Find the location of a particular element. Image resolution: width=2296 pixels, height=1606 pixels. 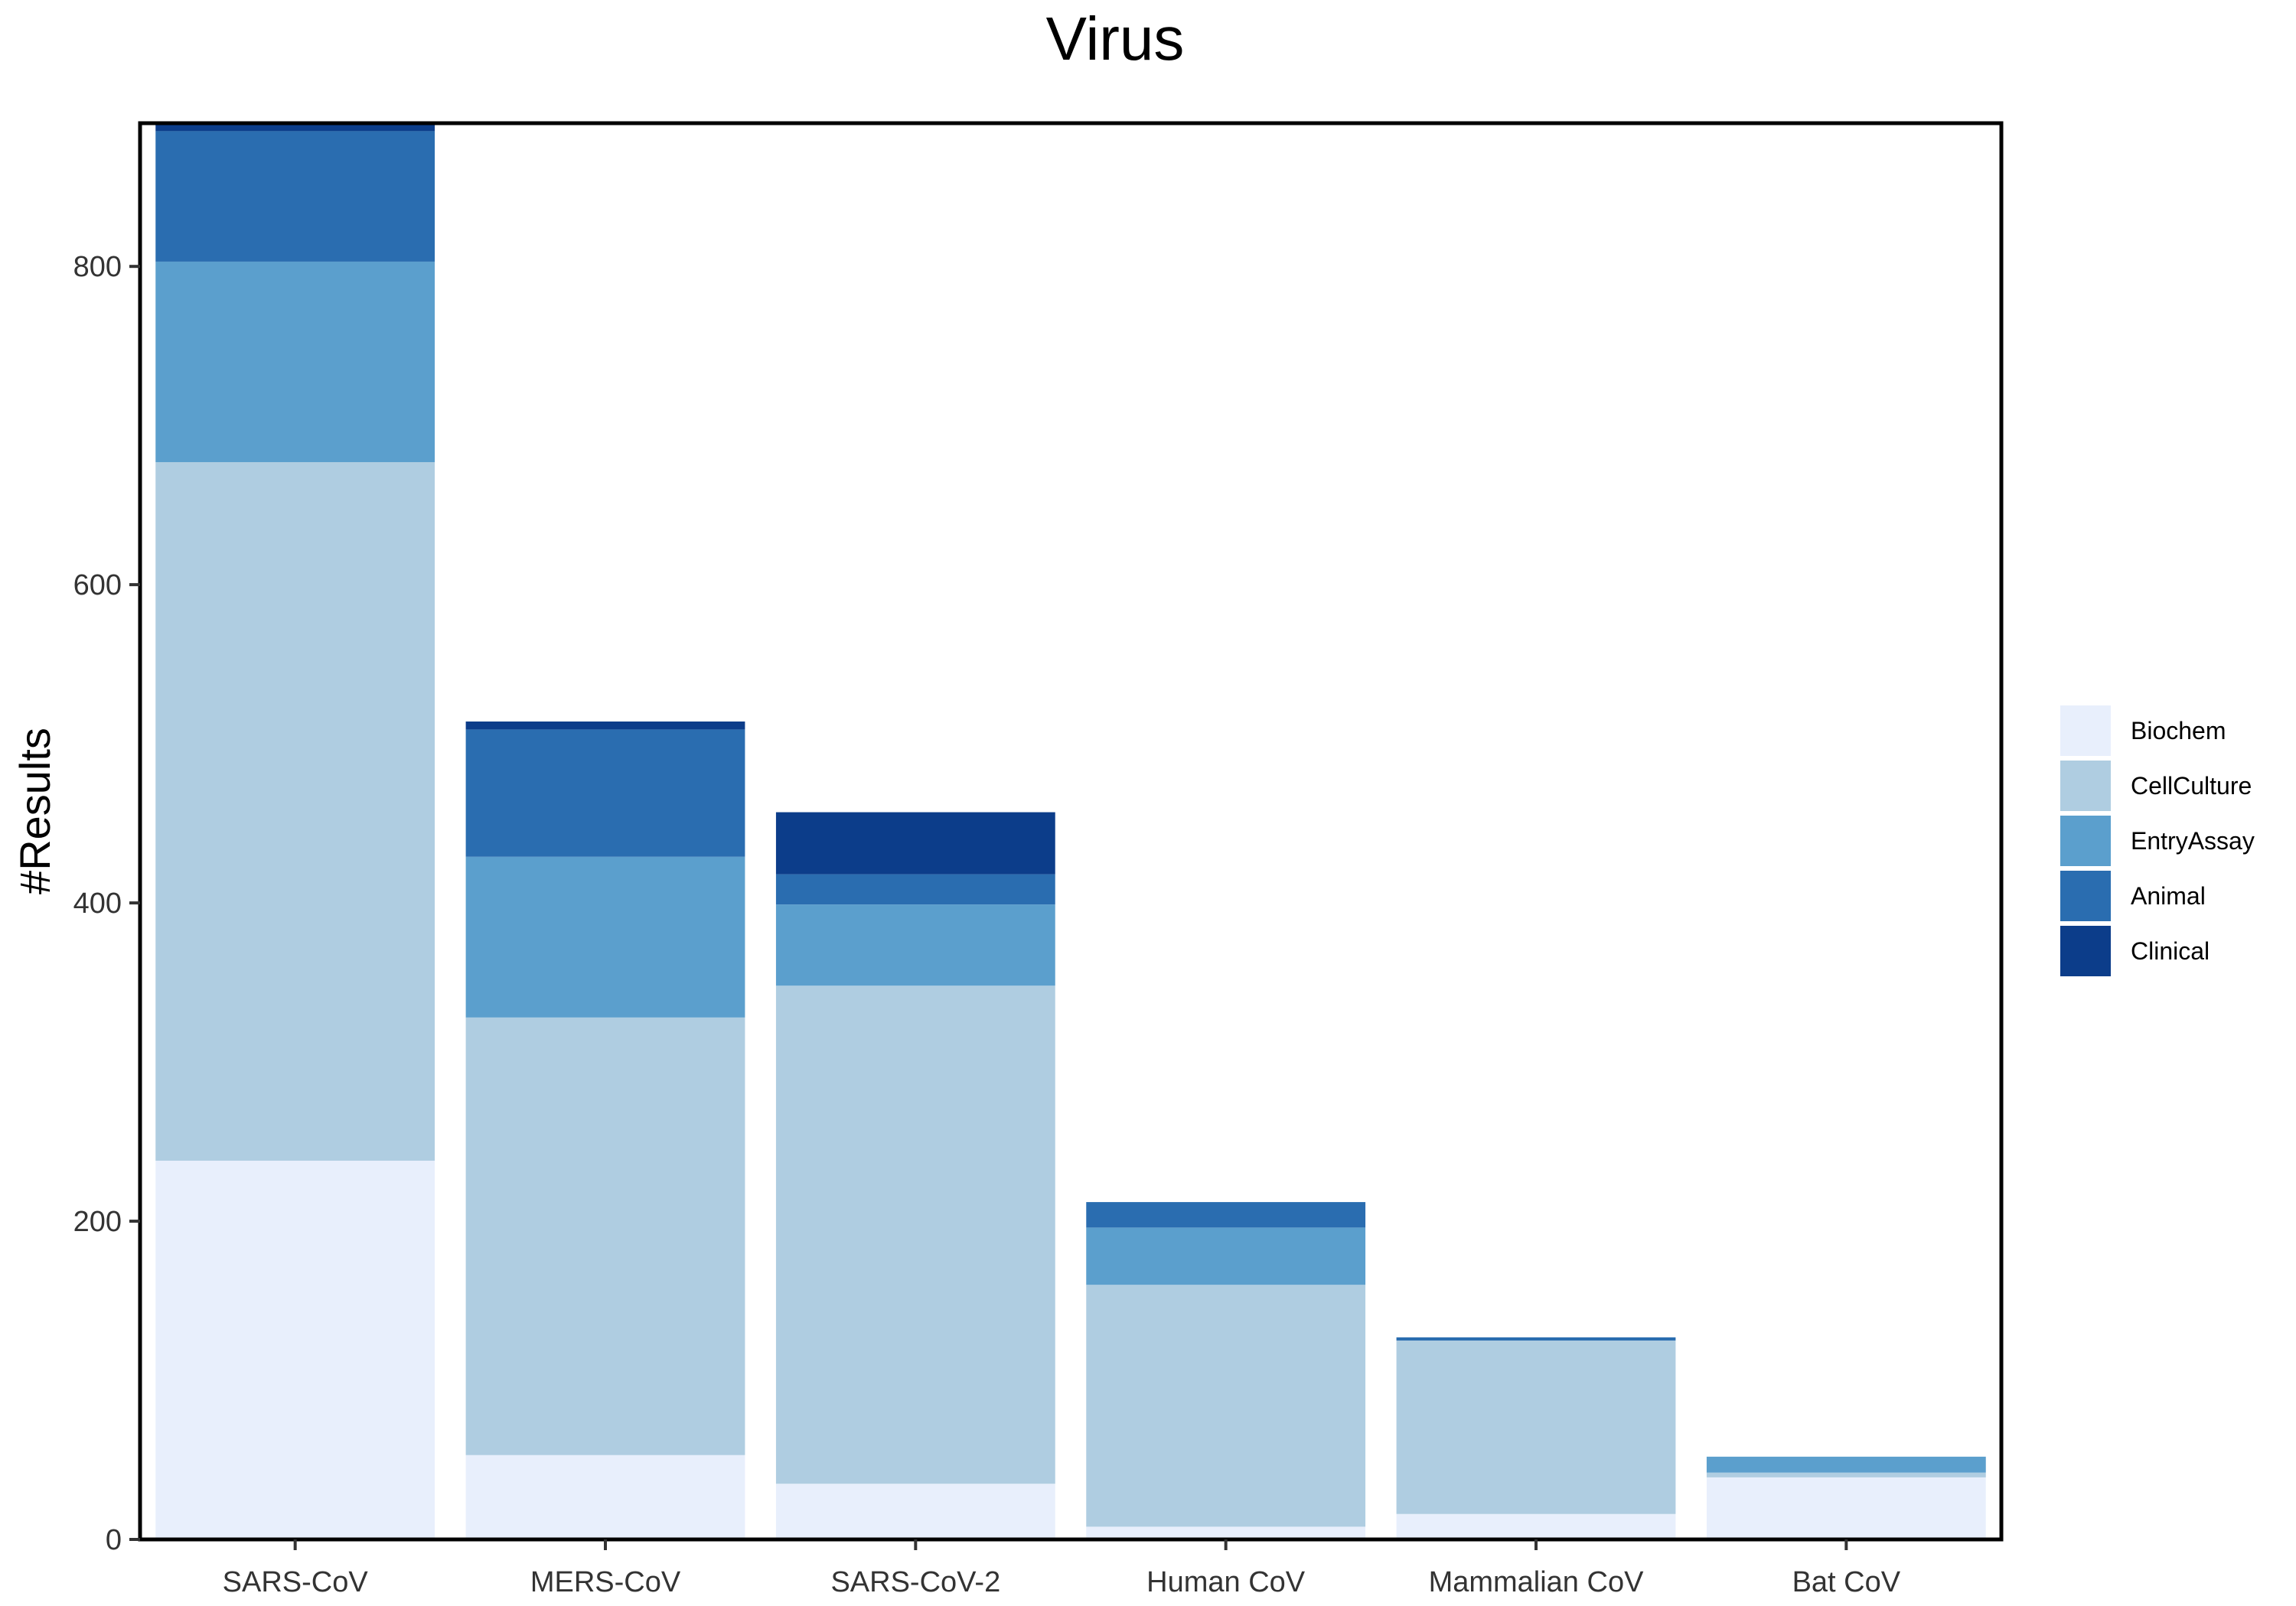

y-tick-label: 800 is located at coordinates (97, 267).